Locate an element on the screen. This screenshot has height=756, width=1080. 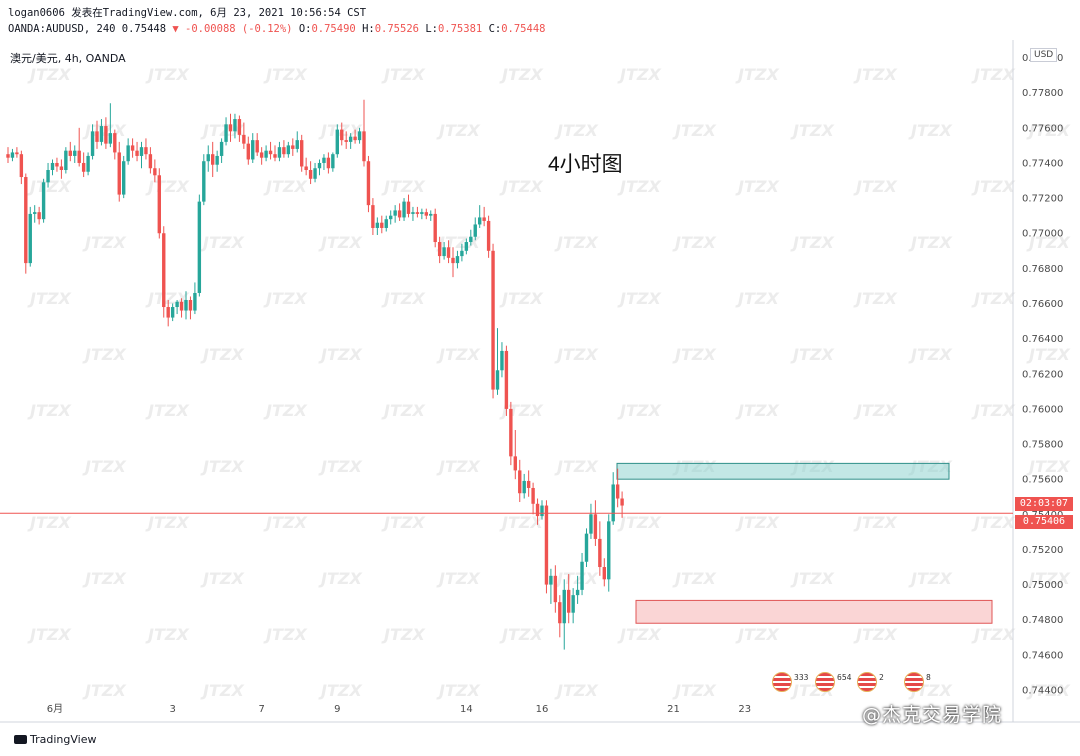
event-badge: 8 is located at coordinates (917, 682).